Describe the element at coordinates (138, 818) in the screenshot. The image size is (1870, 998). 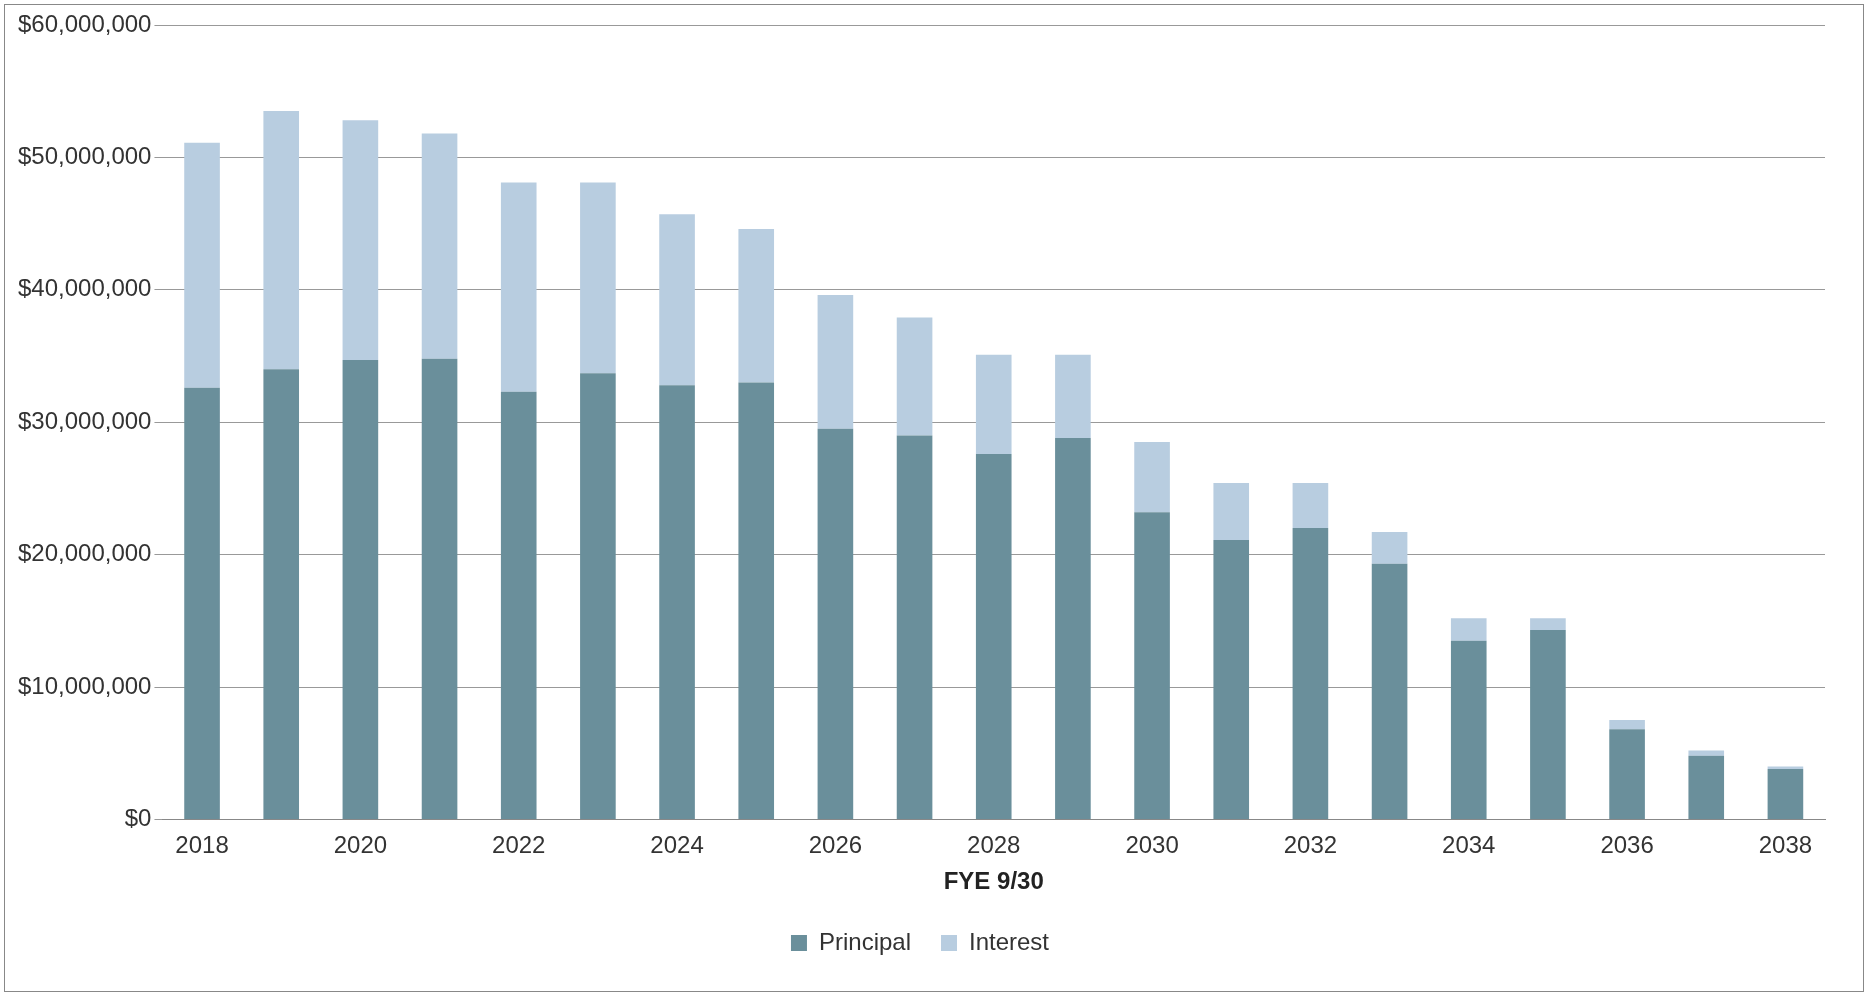
I see `y-tick-label: $0` at that location.